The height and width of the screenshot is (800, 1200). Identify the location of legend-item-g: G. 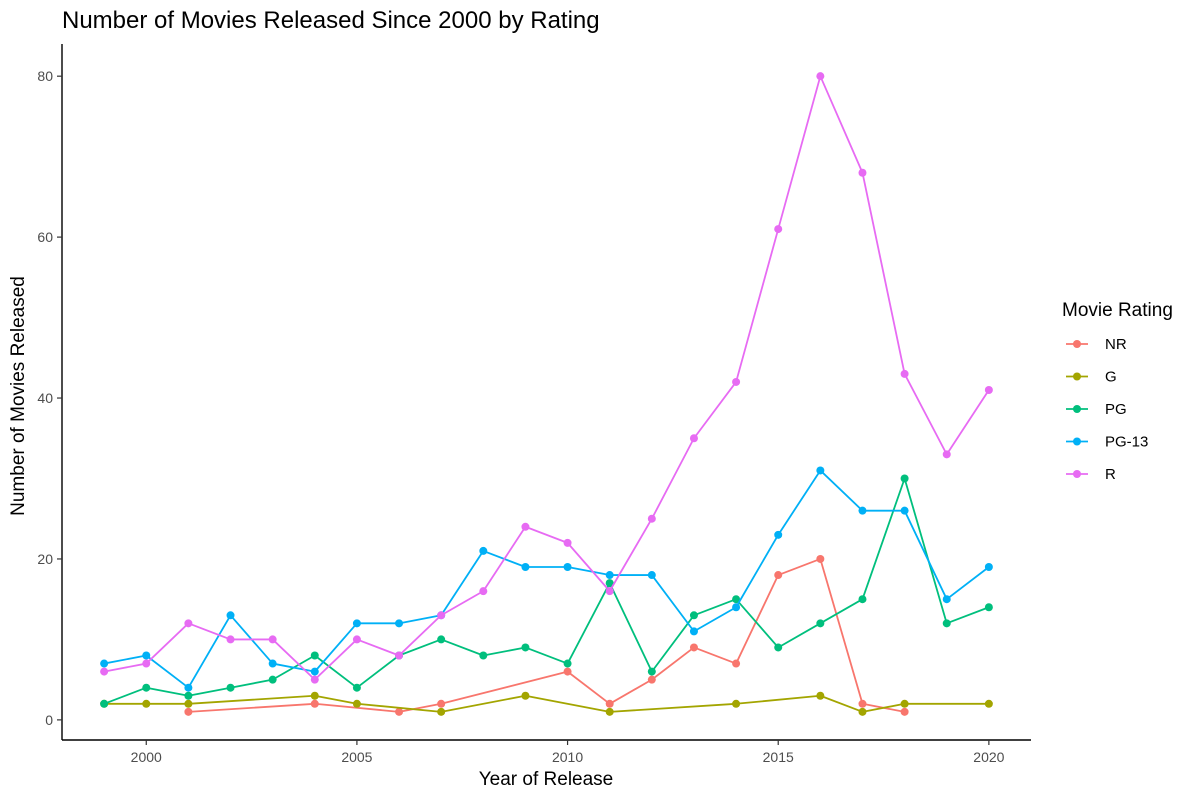
(1091, 377).